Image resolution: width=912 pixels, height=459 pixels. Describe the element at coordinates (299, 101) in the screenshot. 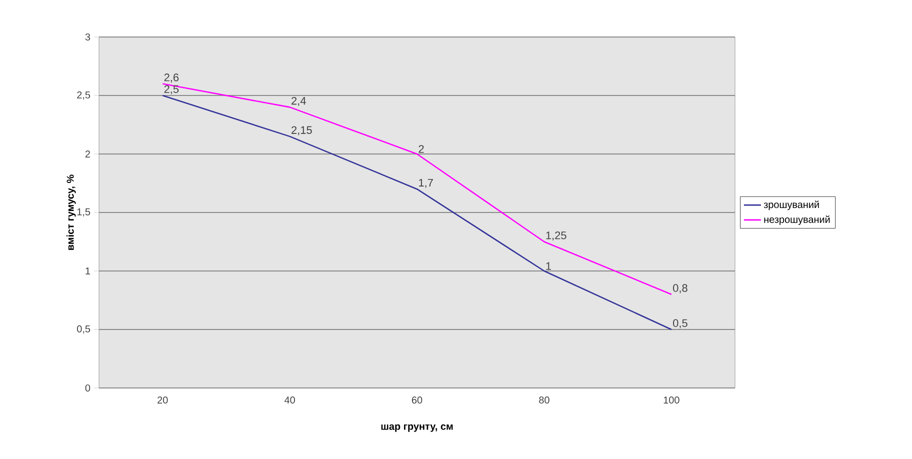

I see `data-label: 2,4` at that location.